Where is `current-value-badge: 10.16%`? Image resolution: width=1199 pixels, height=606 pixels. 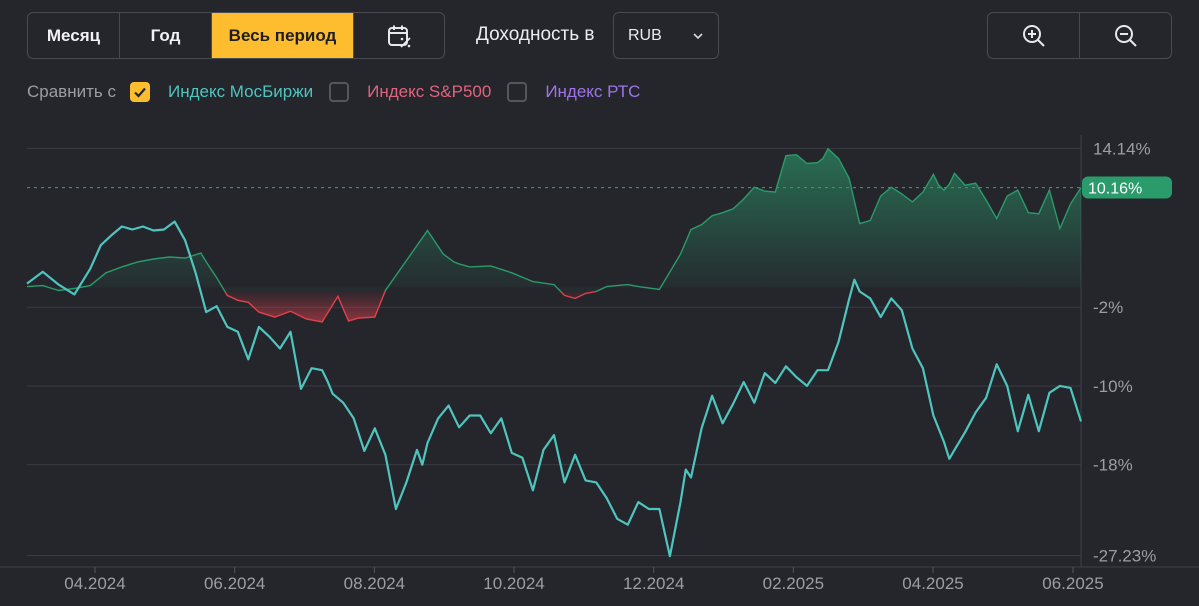 current-value-badge: 10.16% is located at coordinates (1127, 187).